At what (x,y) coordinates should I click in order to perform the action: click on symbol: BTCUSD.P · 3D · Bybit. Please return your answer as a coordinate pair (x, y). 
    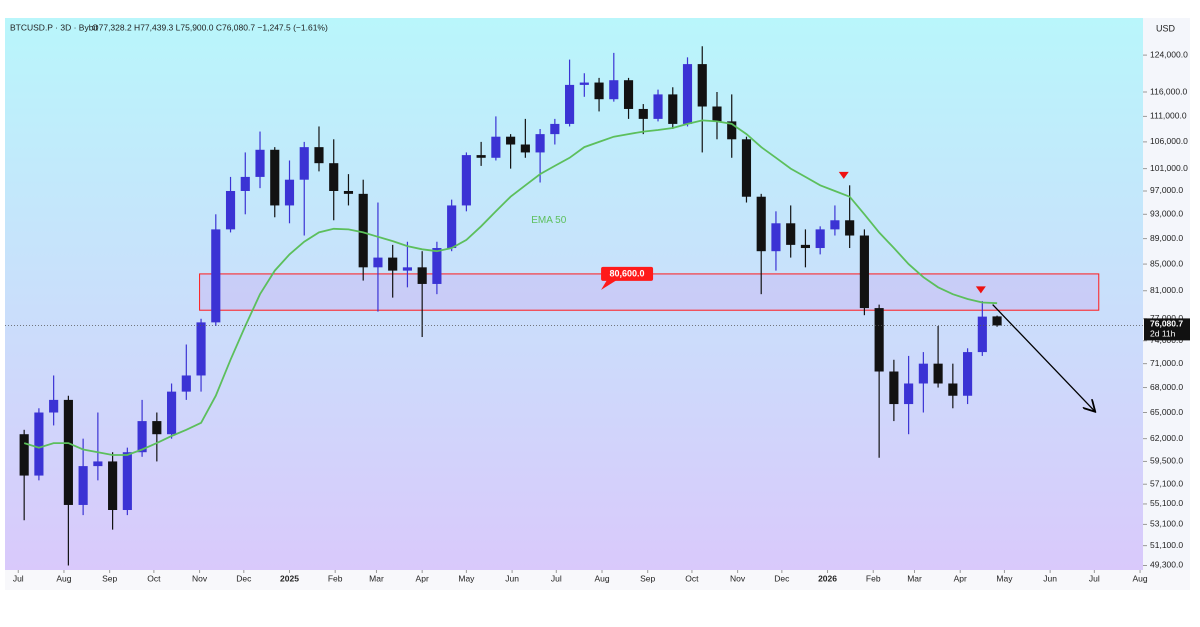
    Looking at the image, I should click on (54, 27).